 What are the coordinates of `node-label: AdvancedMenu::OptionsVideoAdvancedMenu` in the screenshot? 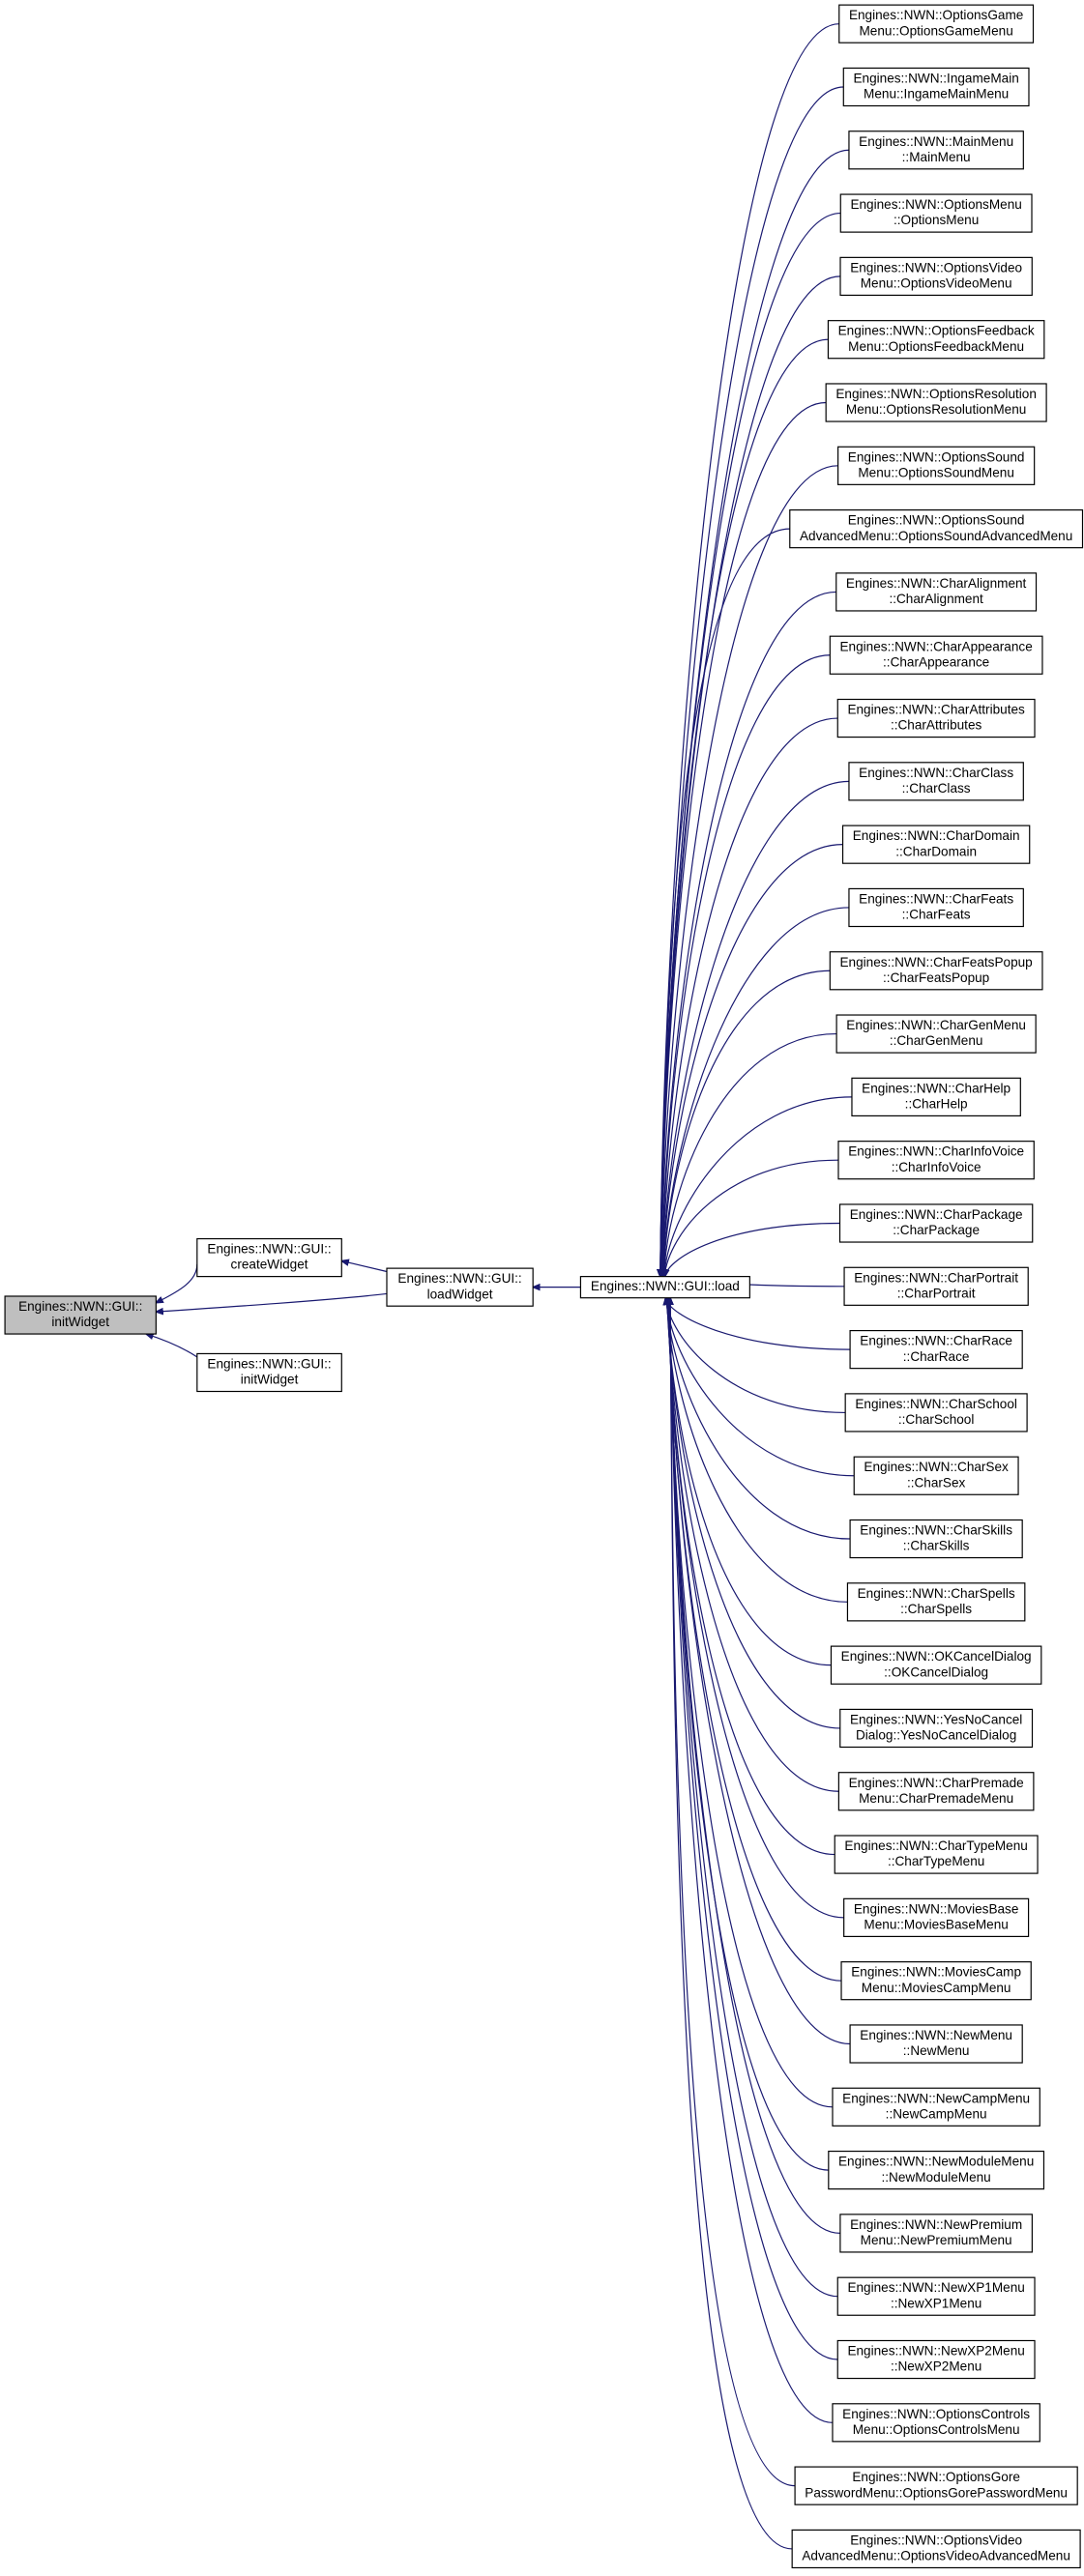 It's located at (936, 2556).